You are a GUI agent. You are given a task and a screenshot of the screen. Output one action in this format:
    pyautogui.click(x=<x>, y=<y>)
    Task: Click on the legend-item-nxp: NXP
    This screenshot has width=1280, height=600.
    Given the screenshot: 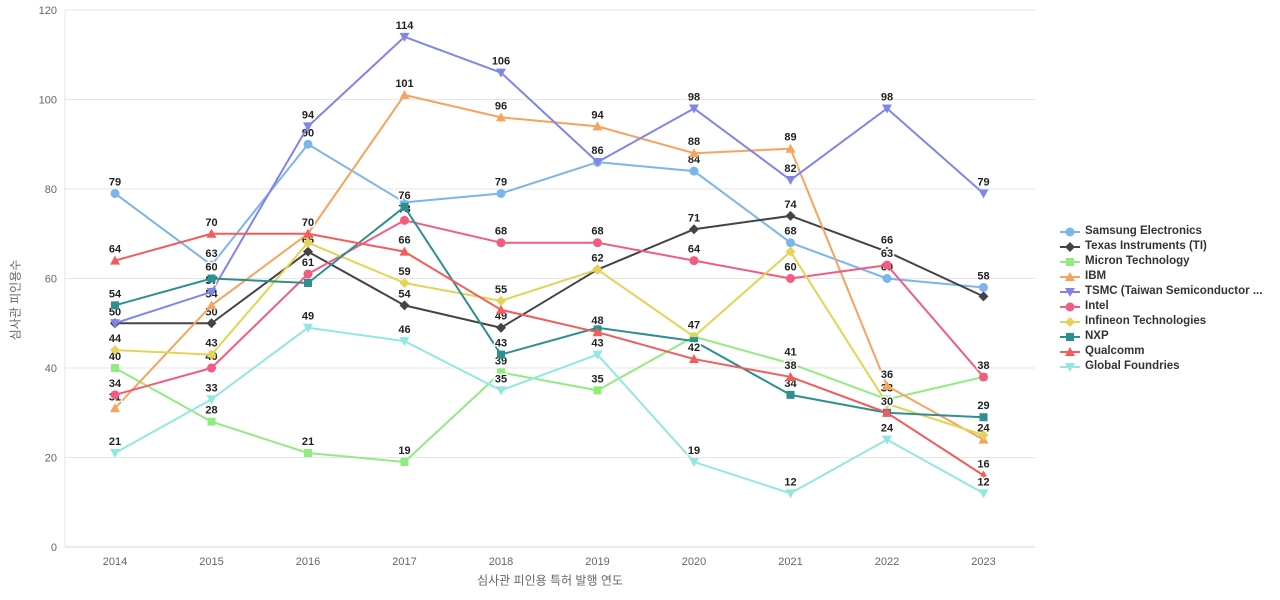 What is the action you would take?
    pyautogui.click(x=1161, y=336)
    